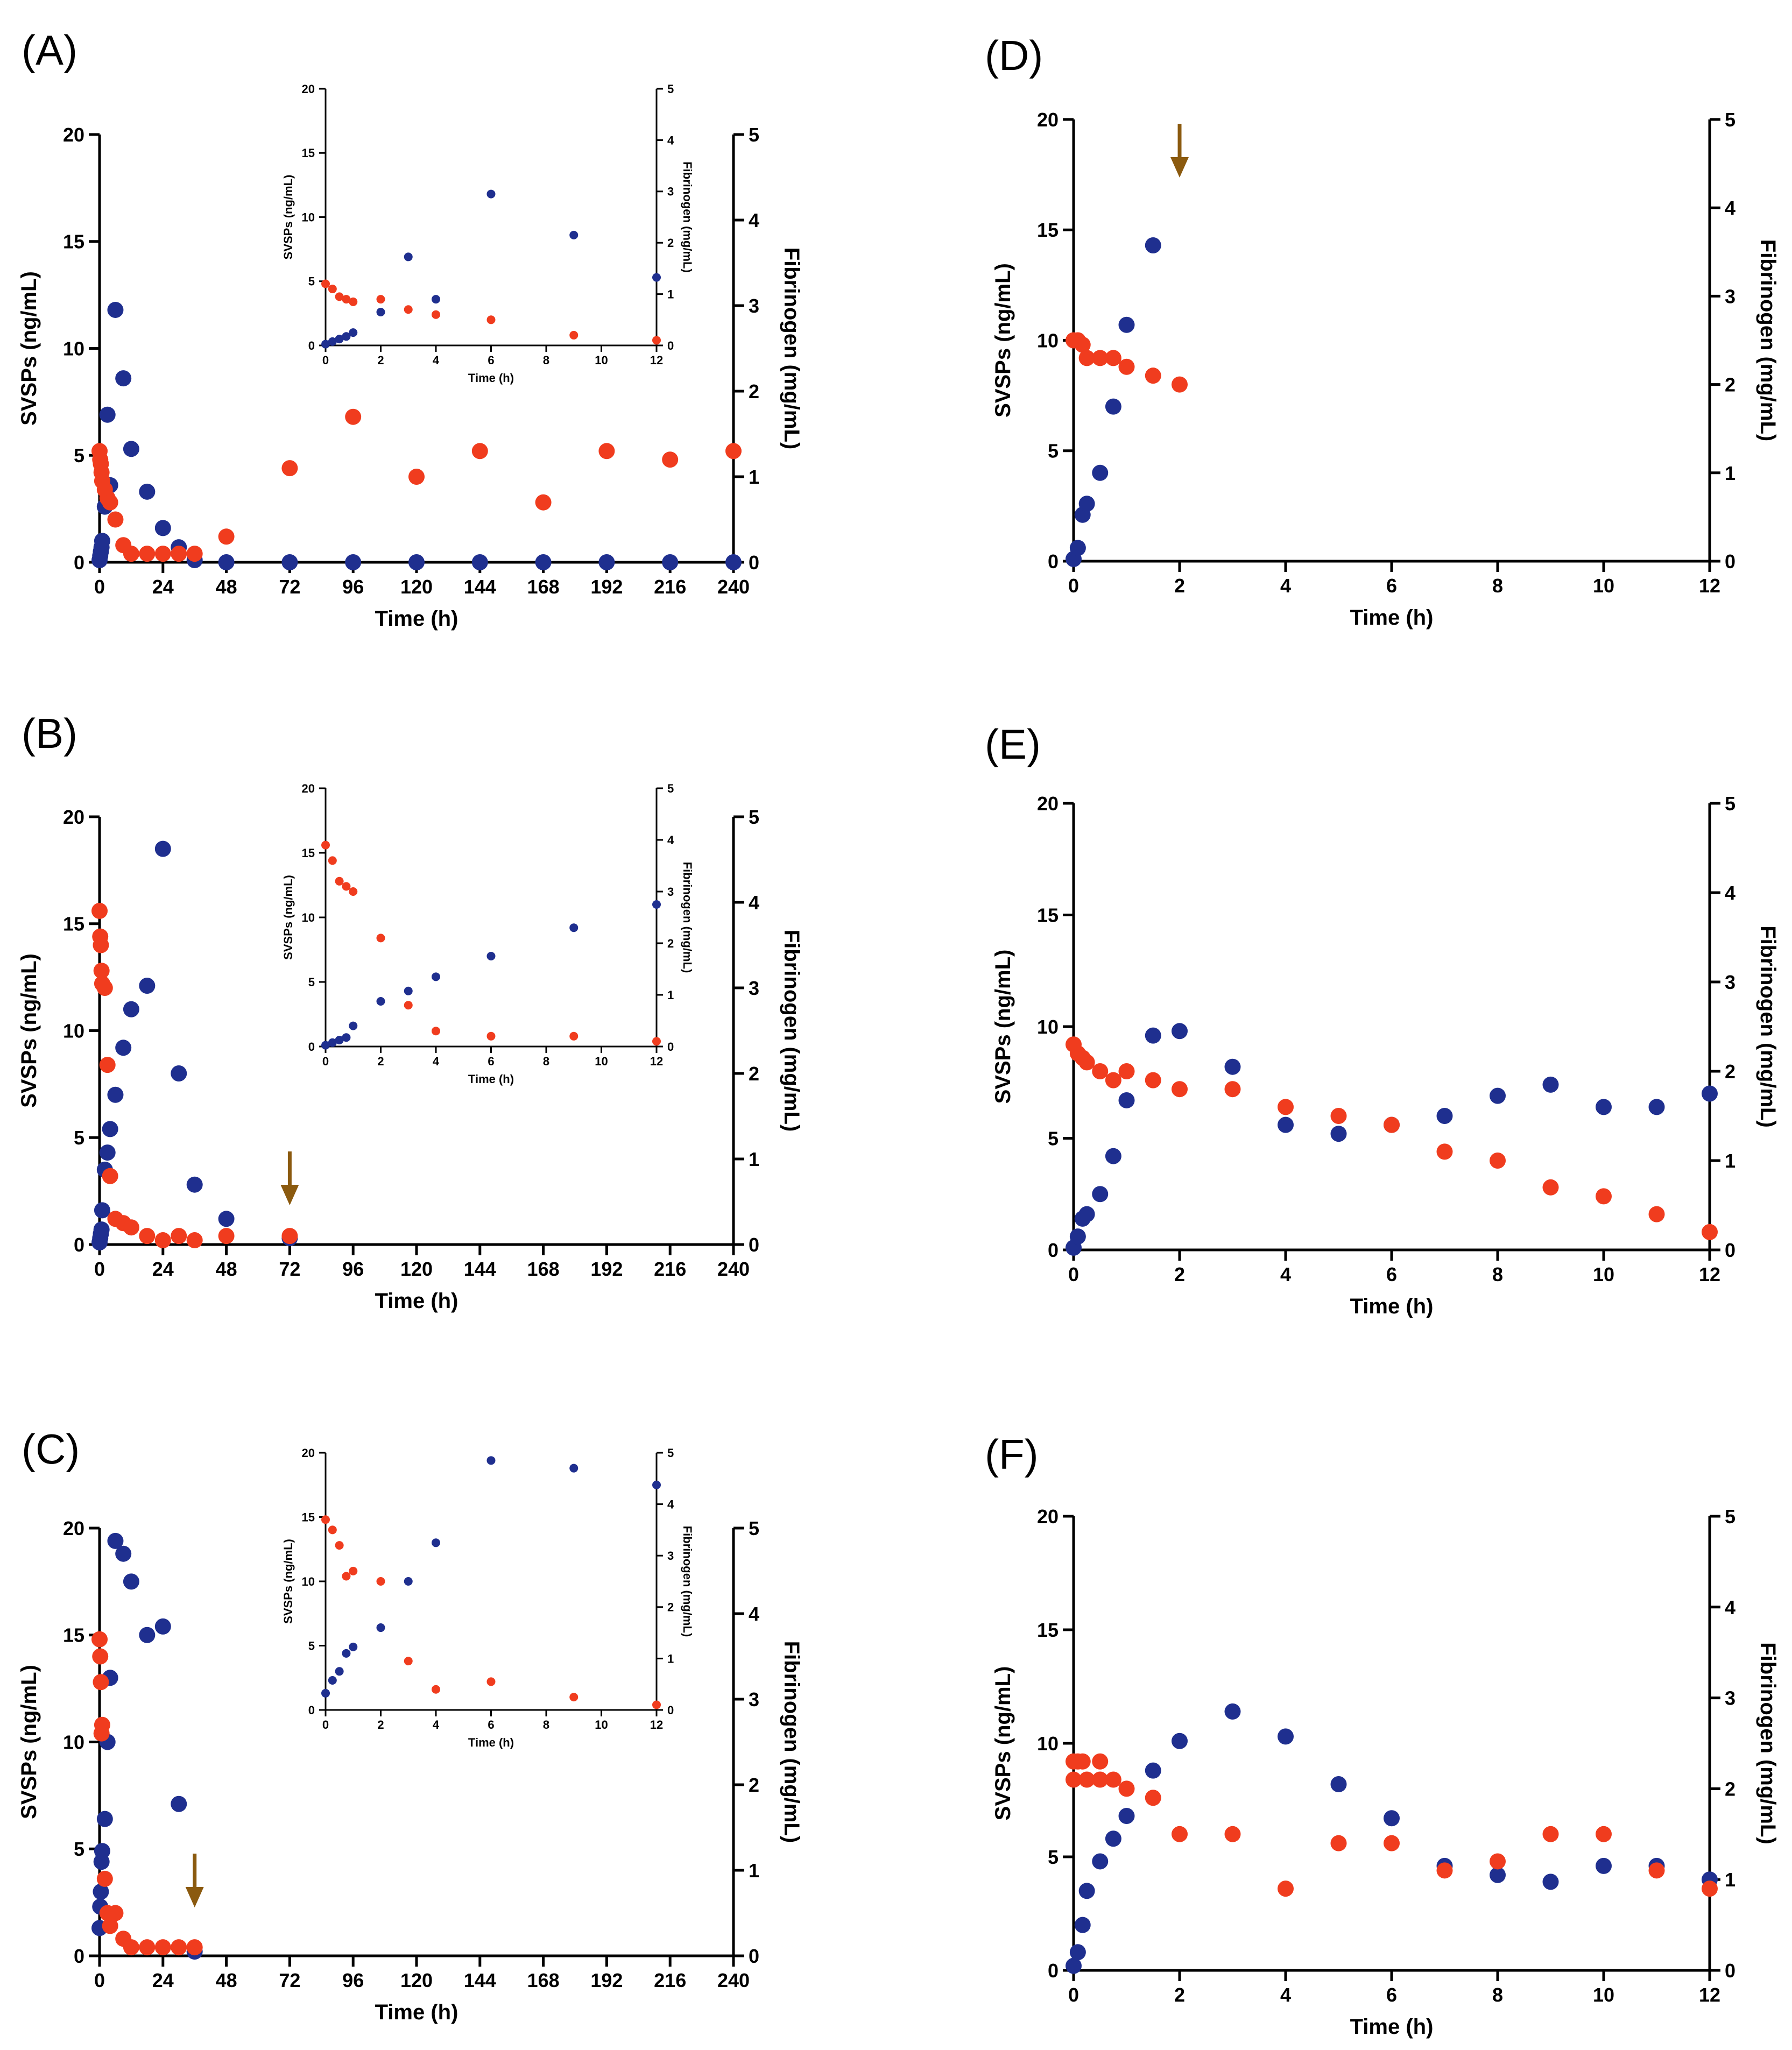 The height and width of the screenshot is (2050, 1792). Describe the element at coordinates (226, 587) in the screenshot. I see `x-tick-label: 48` at that location.